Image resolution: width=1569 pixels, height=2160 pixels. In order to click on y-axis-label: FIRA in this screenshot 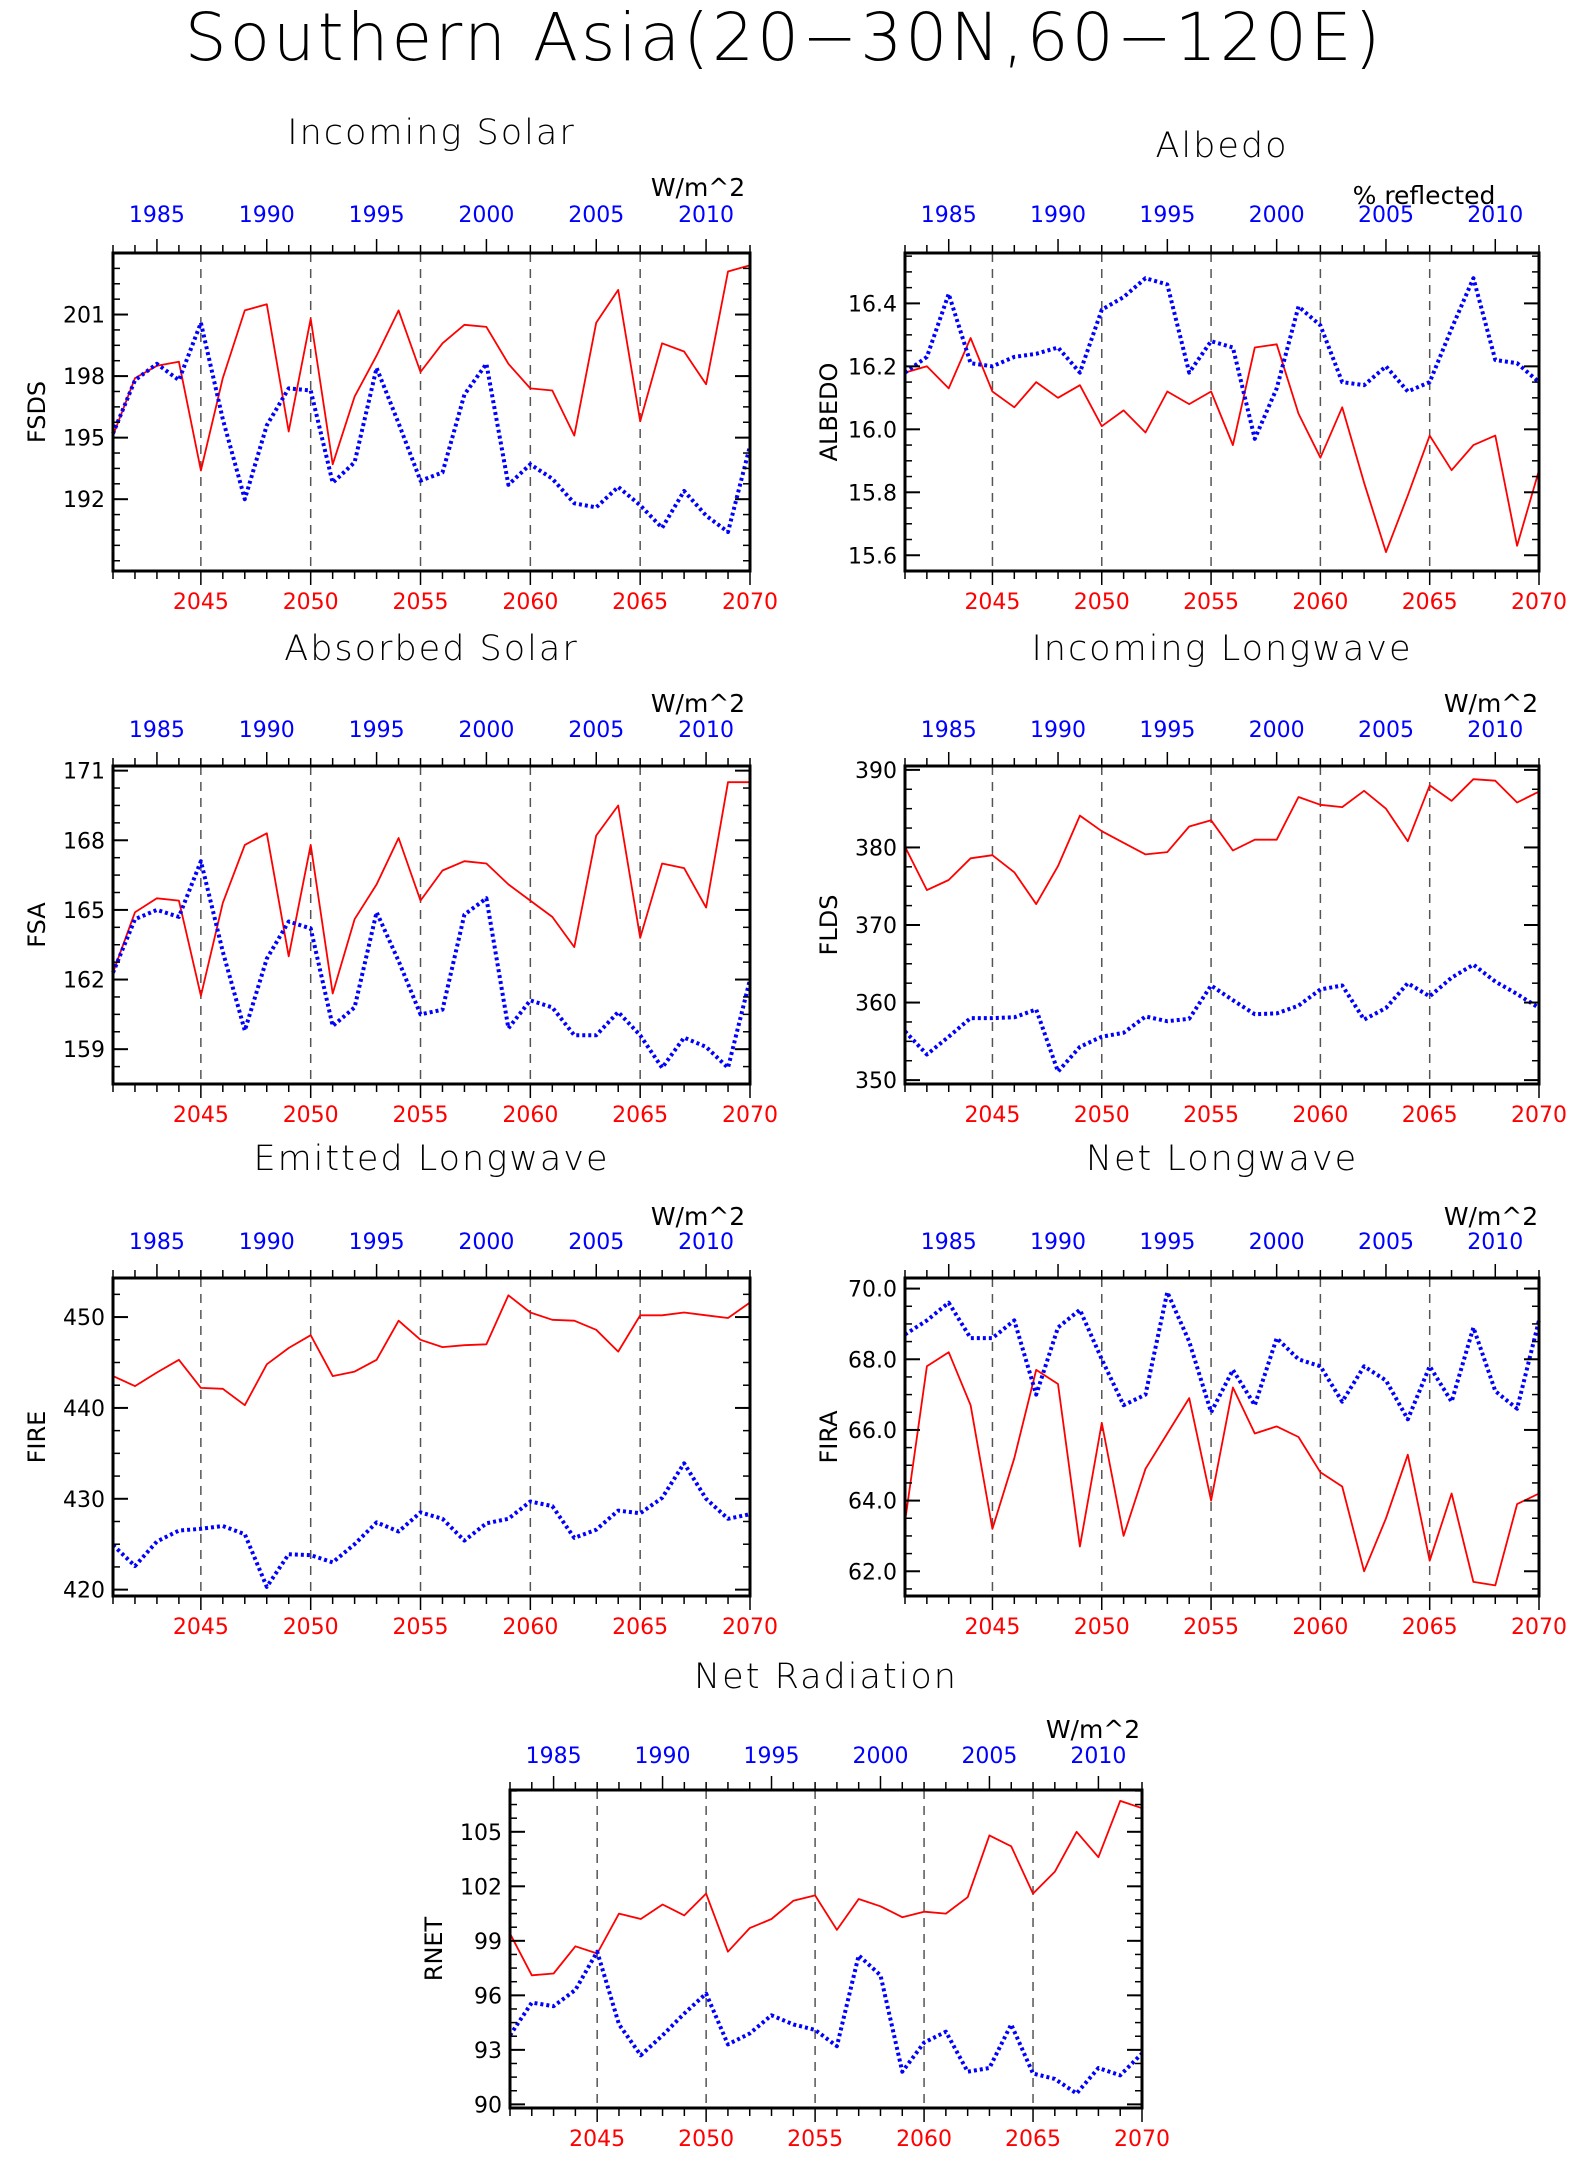, I will do `click(829, 1437)`.